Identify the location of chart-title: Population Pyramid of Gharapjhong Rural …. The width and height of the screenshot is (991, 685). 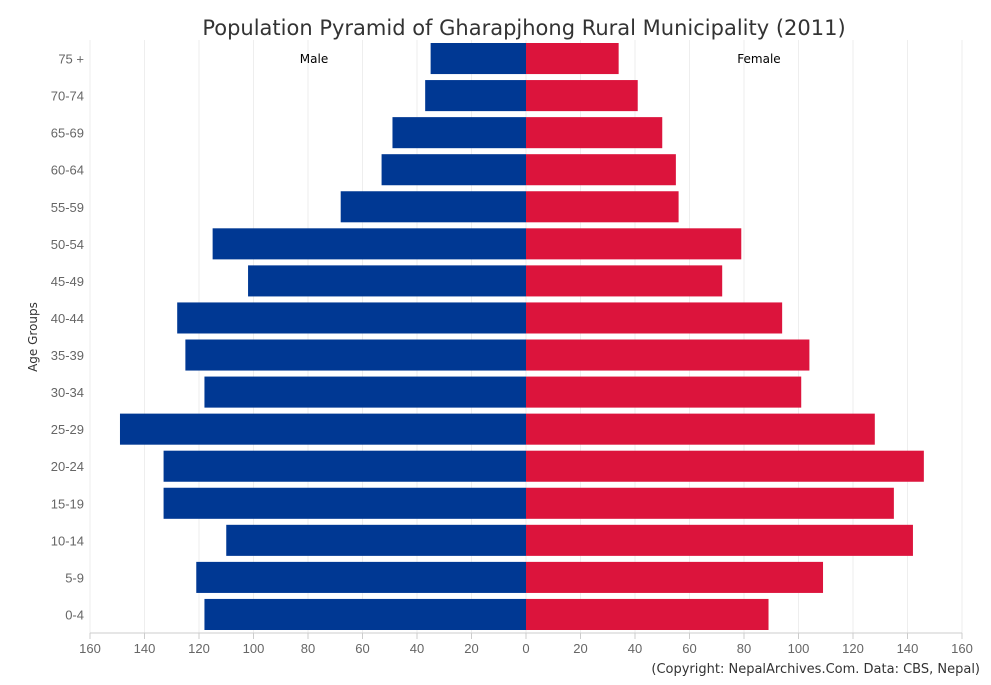
(523, 28).